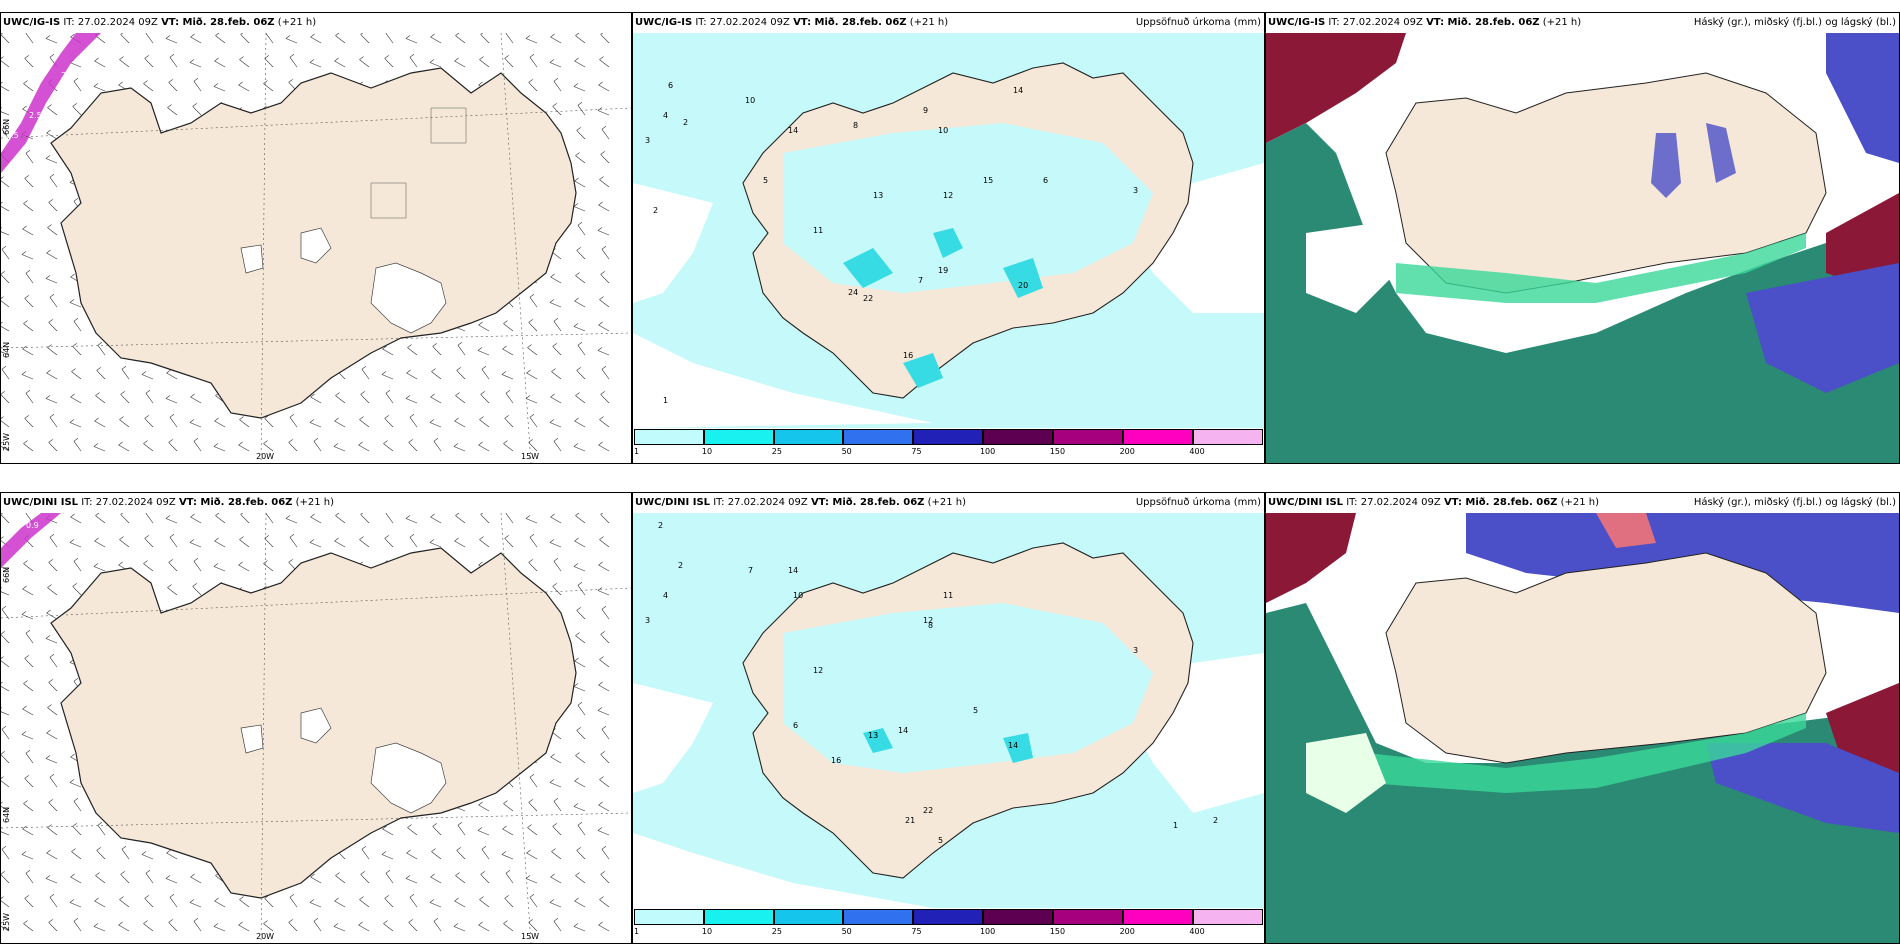  I want to click on svg-text: 7, so click(920, 280).